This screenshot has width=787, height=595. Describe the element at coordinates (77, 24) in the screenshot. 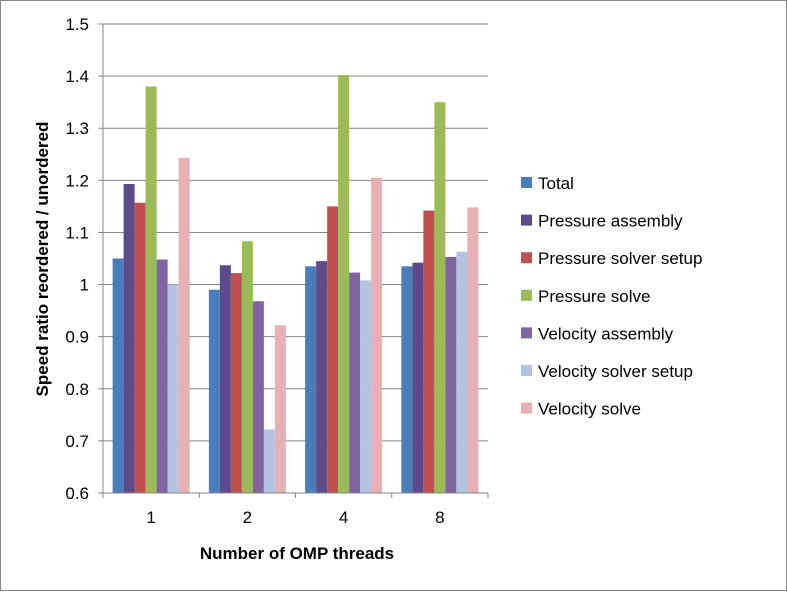

I see `y-tick-label: 1.5` at that location.